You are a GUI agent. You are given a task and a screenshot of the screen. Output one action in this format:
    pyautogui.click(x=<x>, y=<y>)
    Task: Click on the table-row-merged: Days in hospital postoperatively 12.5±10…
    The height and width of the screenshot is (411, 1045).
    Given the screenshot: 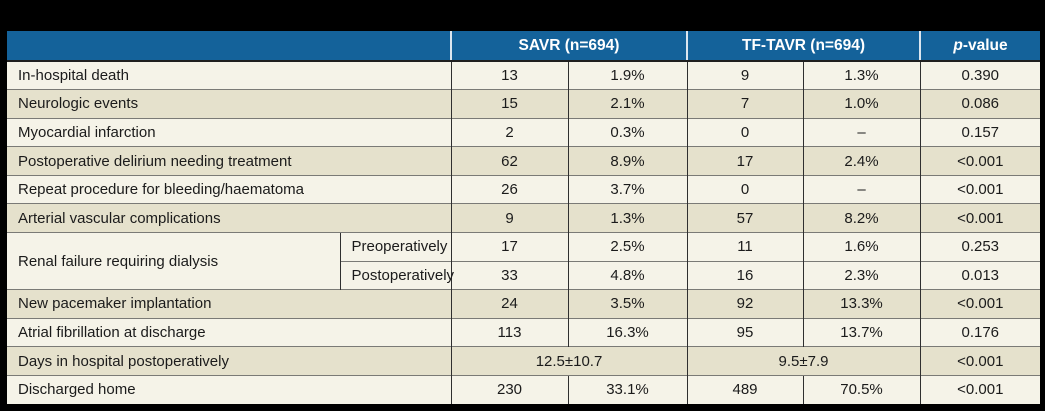 What is the action you would take?
    pyautogui.click(x=524, y=361)
    